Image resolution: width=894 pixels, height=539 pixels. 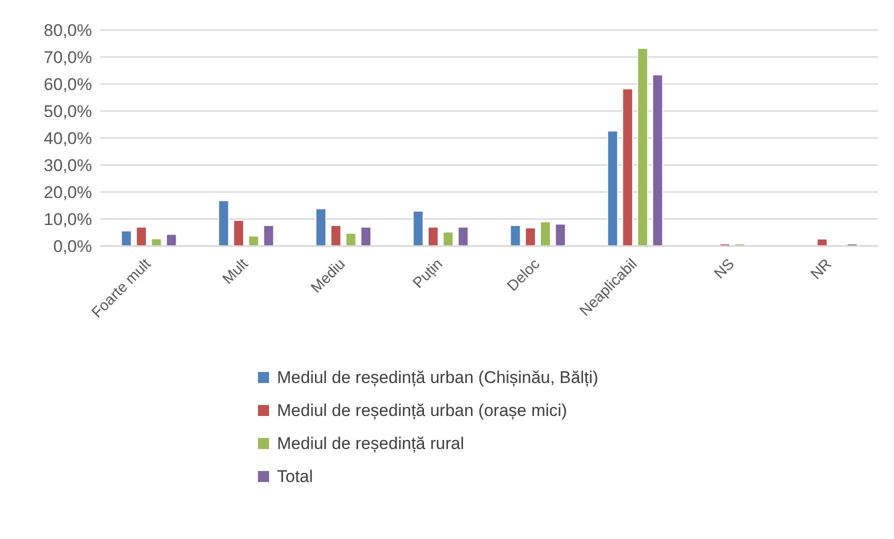 I want to click on y-tick-label: 60,0%, so click(x=68, y=84).